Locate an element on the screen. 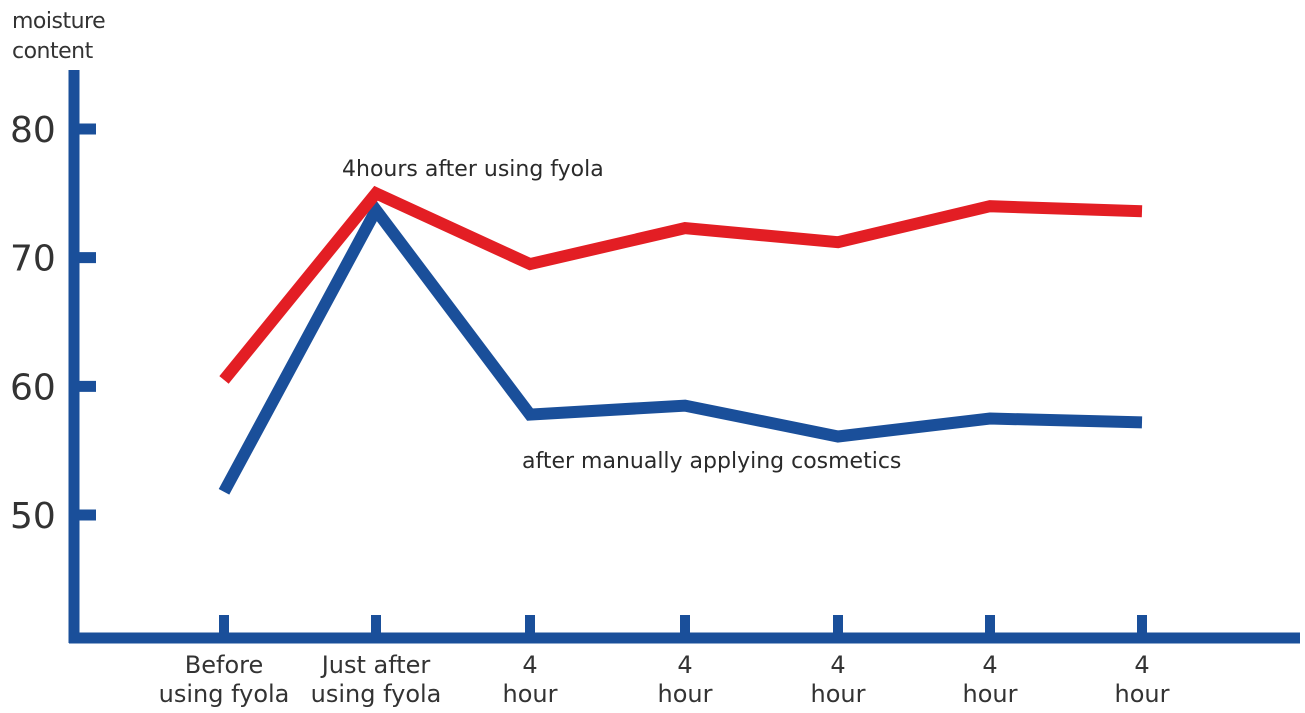  y-tick-label: 60 is located at coordinates (33, 387).